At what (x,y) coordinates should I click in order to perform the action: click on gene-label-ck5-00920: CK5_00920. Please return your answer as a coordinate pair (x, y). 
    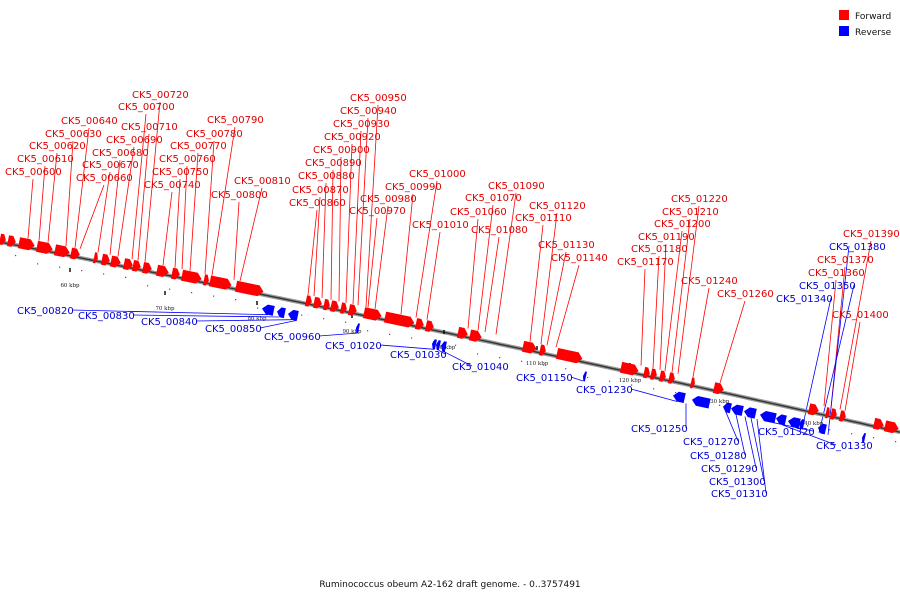
    Looking at the image, I should click on (352, 137).